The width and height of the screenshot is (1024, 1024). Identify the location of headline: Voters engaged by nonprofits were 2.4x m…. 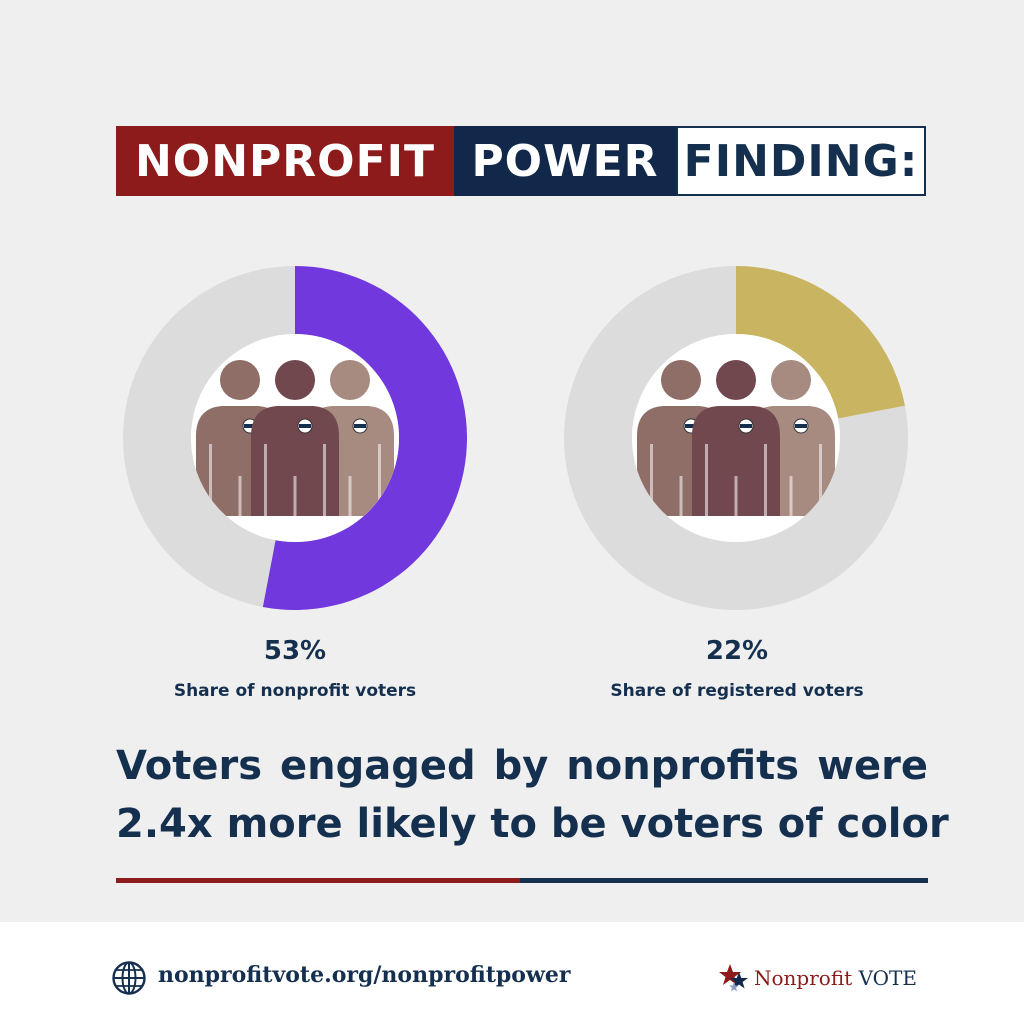
(532, 795).